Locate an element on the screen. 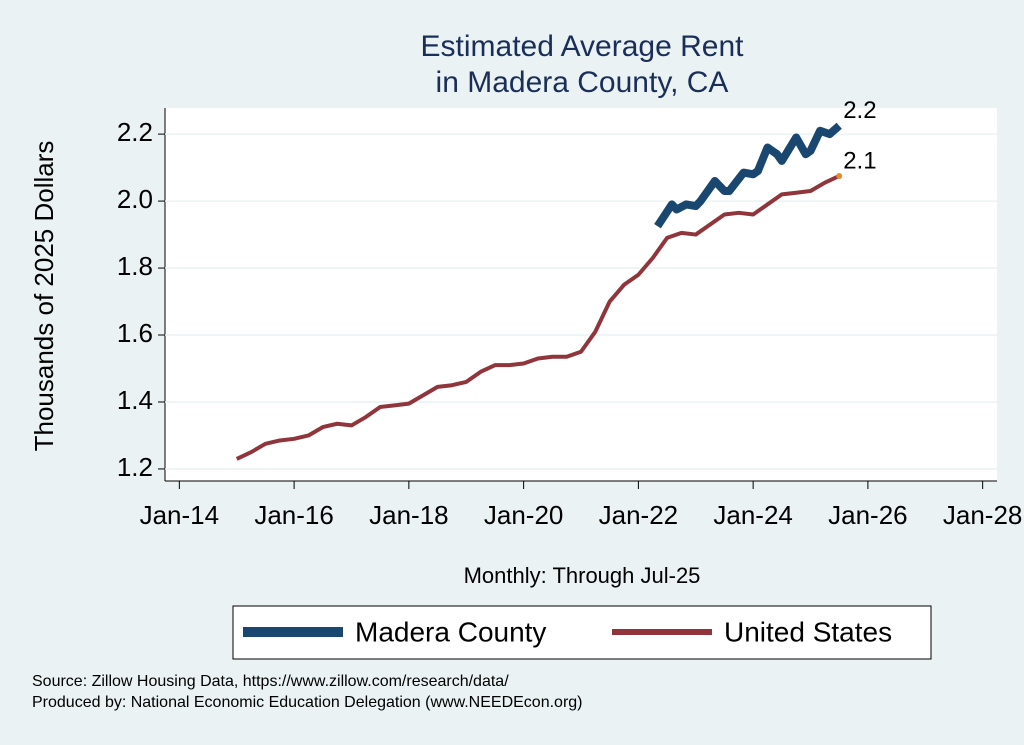  y-axis-label: Thousands of 2025 Dollars is located at coordinates (44, 296).